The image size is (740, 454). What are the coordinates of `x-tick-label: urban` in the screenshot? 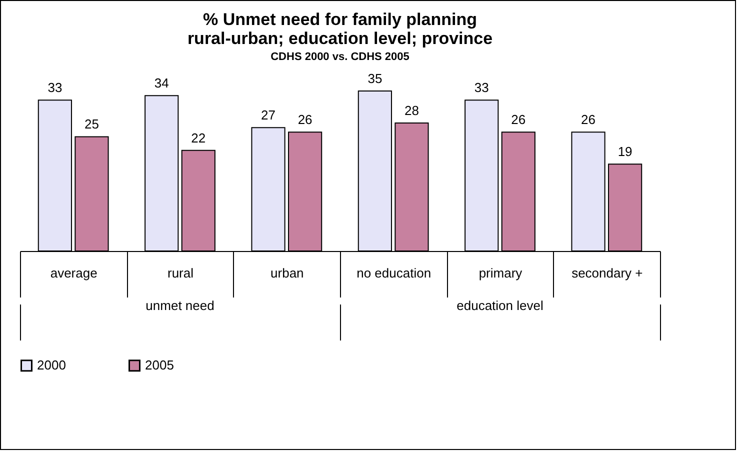 It's located at (287, 273).